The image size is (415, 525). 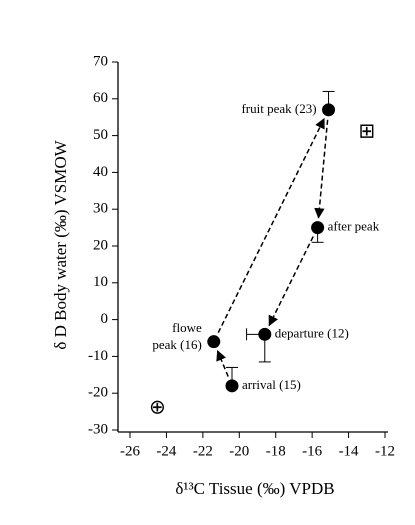 I want to click on y-tick-label: -10, so click(x=98, y=356).